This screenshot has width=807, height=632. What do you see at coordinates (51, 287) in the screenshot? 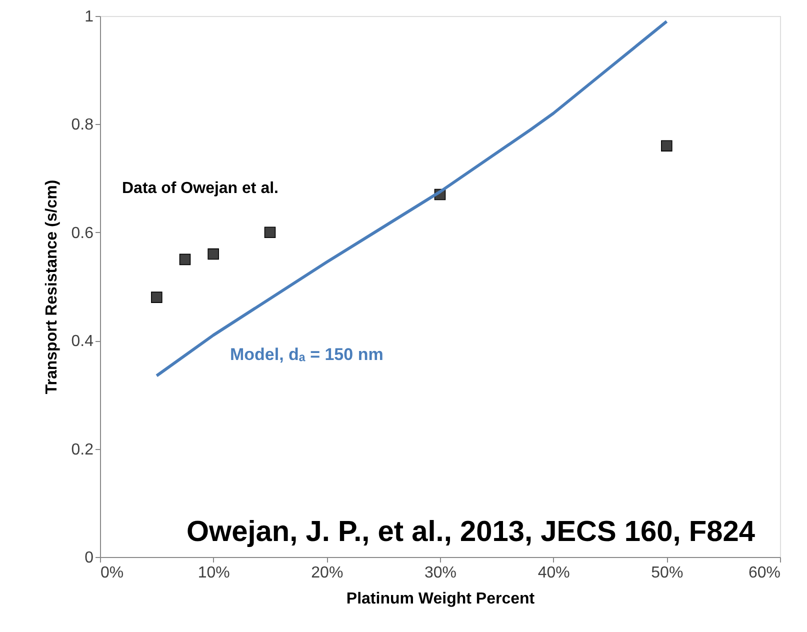
I see `y-axis-title: Transport Resistance (s/cm)` at bounding box center [51, 287].